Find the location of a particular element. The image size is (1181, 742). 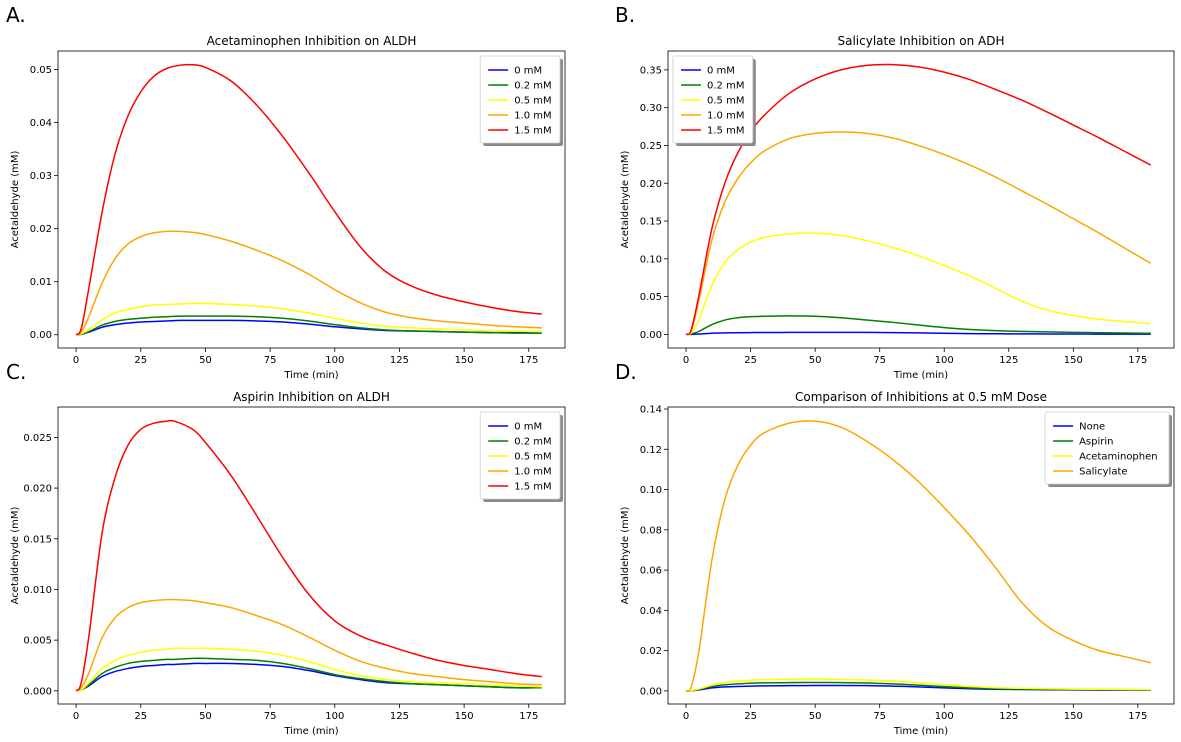

y-tick-label: 0.14 is located at coordinates (651, 410).